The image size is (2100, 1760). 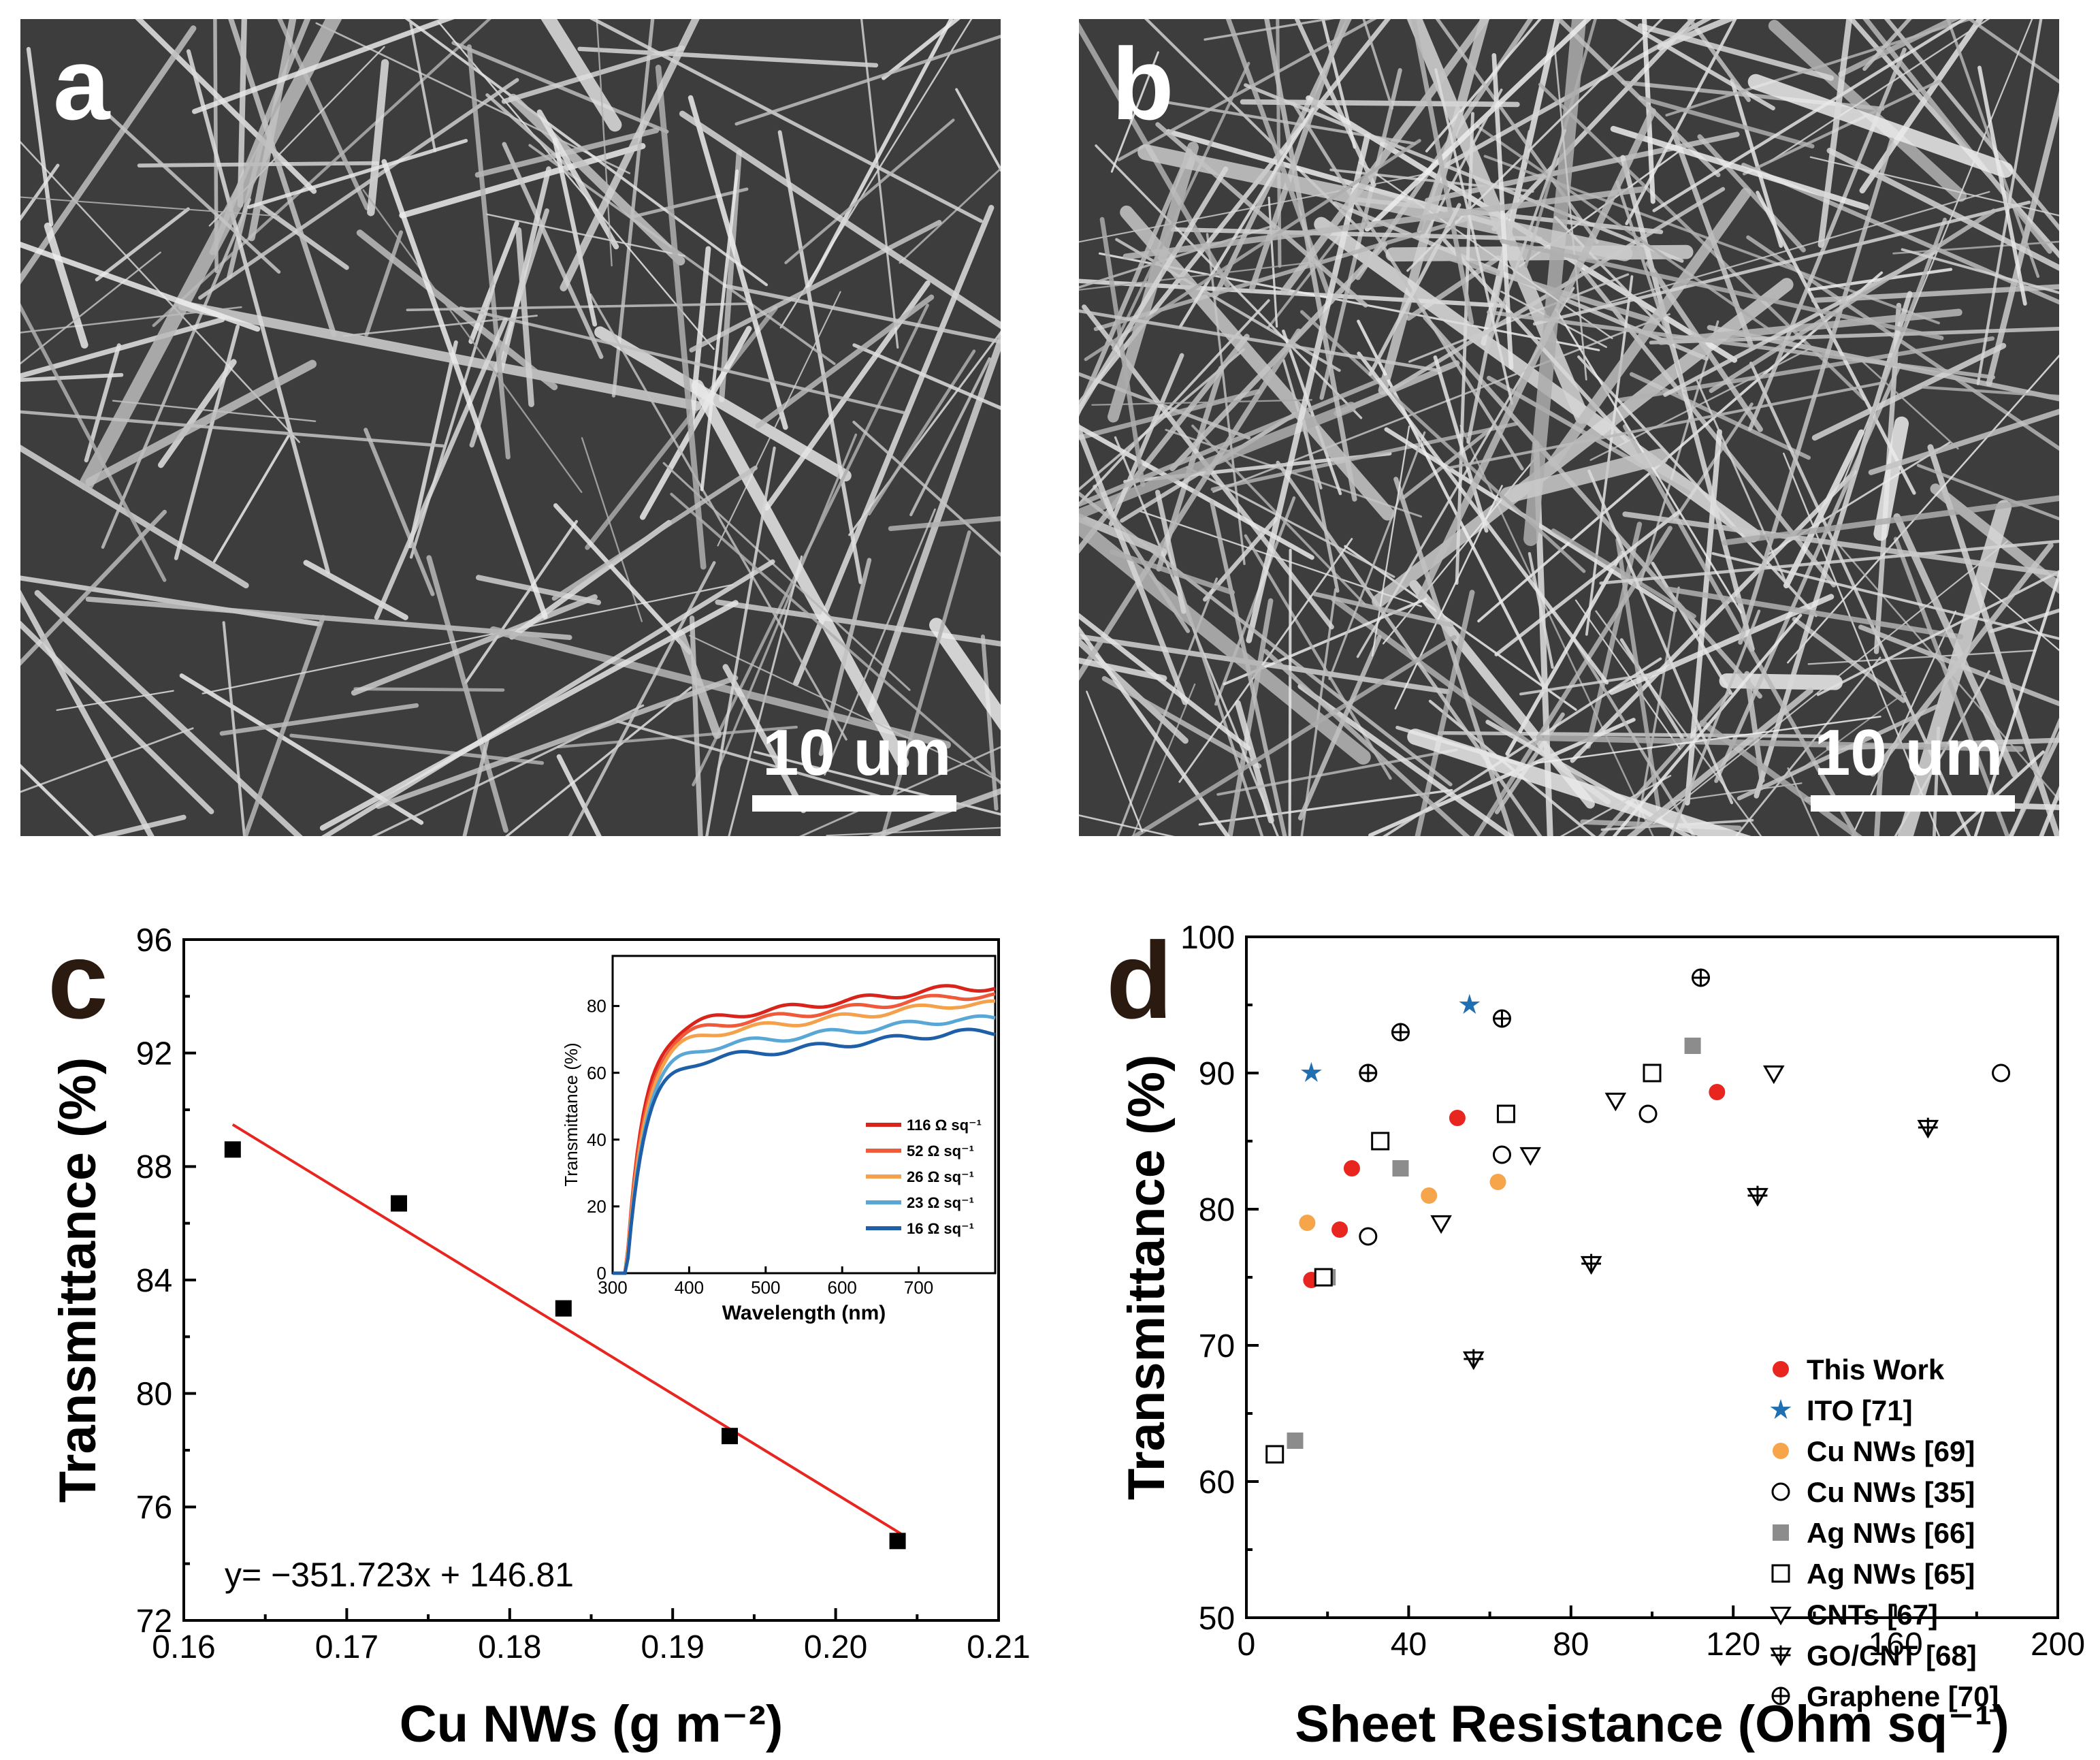 What do you see at coordinates (347, 1647) in the screenshot?
I see `x-tick-label: 0.17` at bounding box center [347, 1647].